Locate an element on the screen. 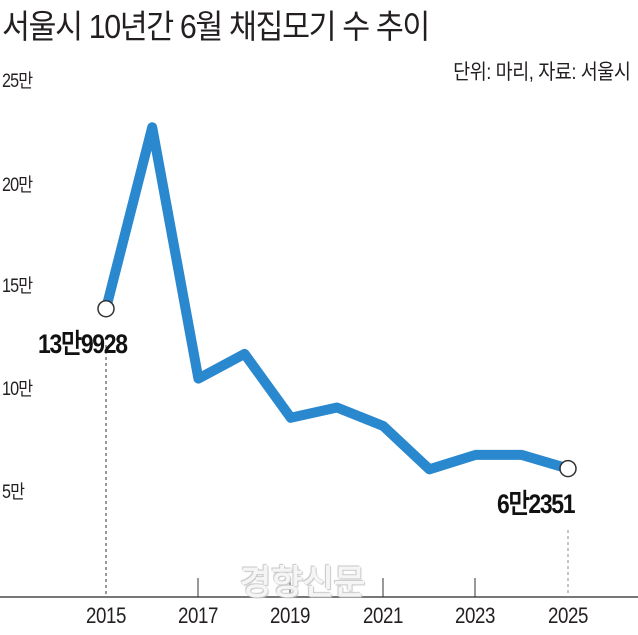 The image size is (638, 635). y-tick-5: 5만 is located at coordinates (13, 492).